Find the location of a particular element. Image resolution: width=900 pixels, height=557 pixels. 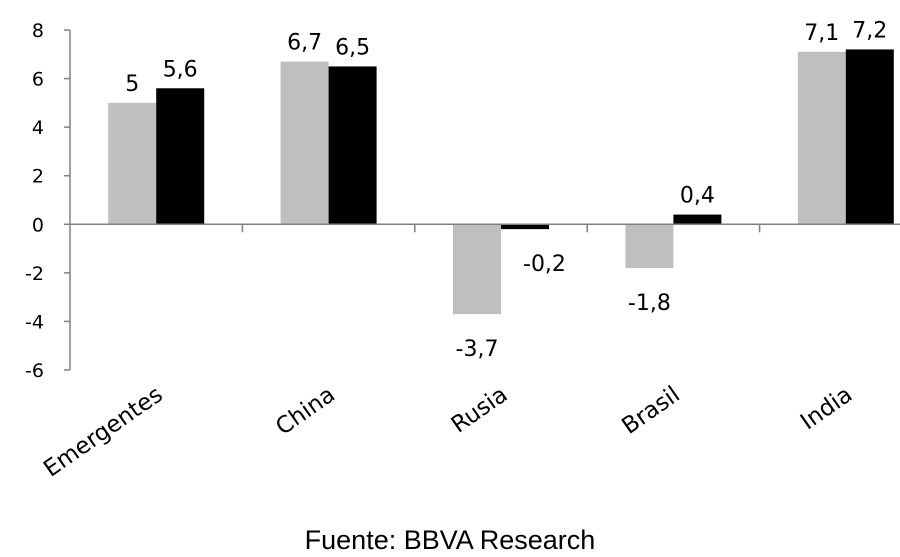

data-label: 7,2 is located at coordinates (869, 30).